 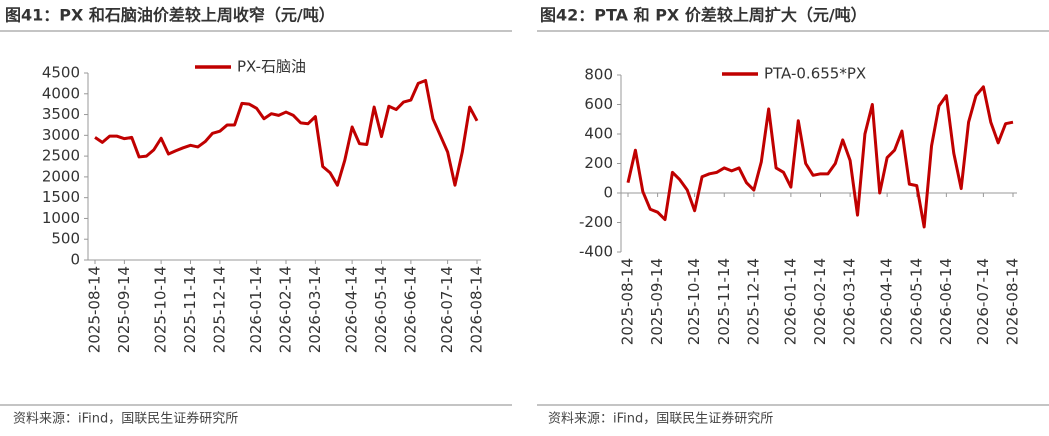 I want to click on y-tick-label: 1000, so click(x=61, y=218).